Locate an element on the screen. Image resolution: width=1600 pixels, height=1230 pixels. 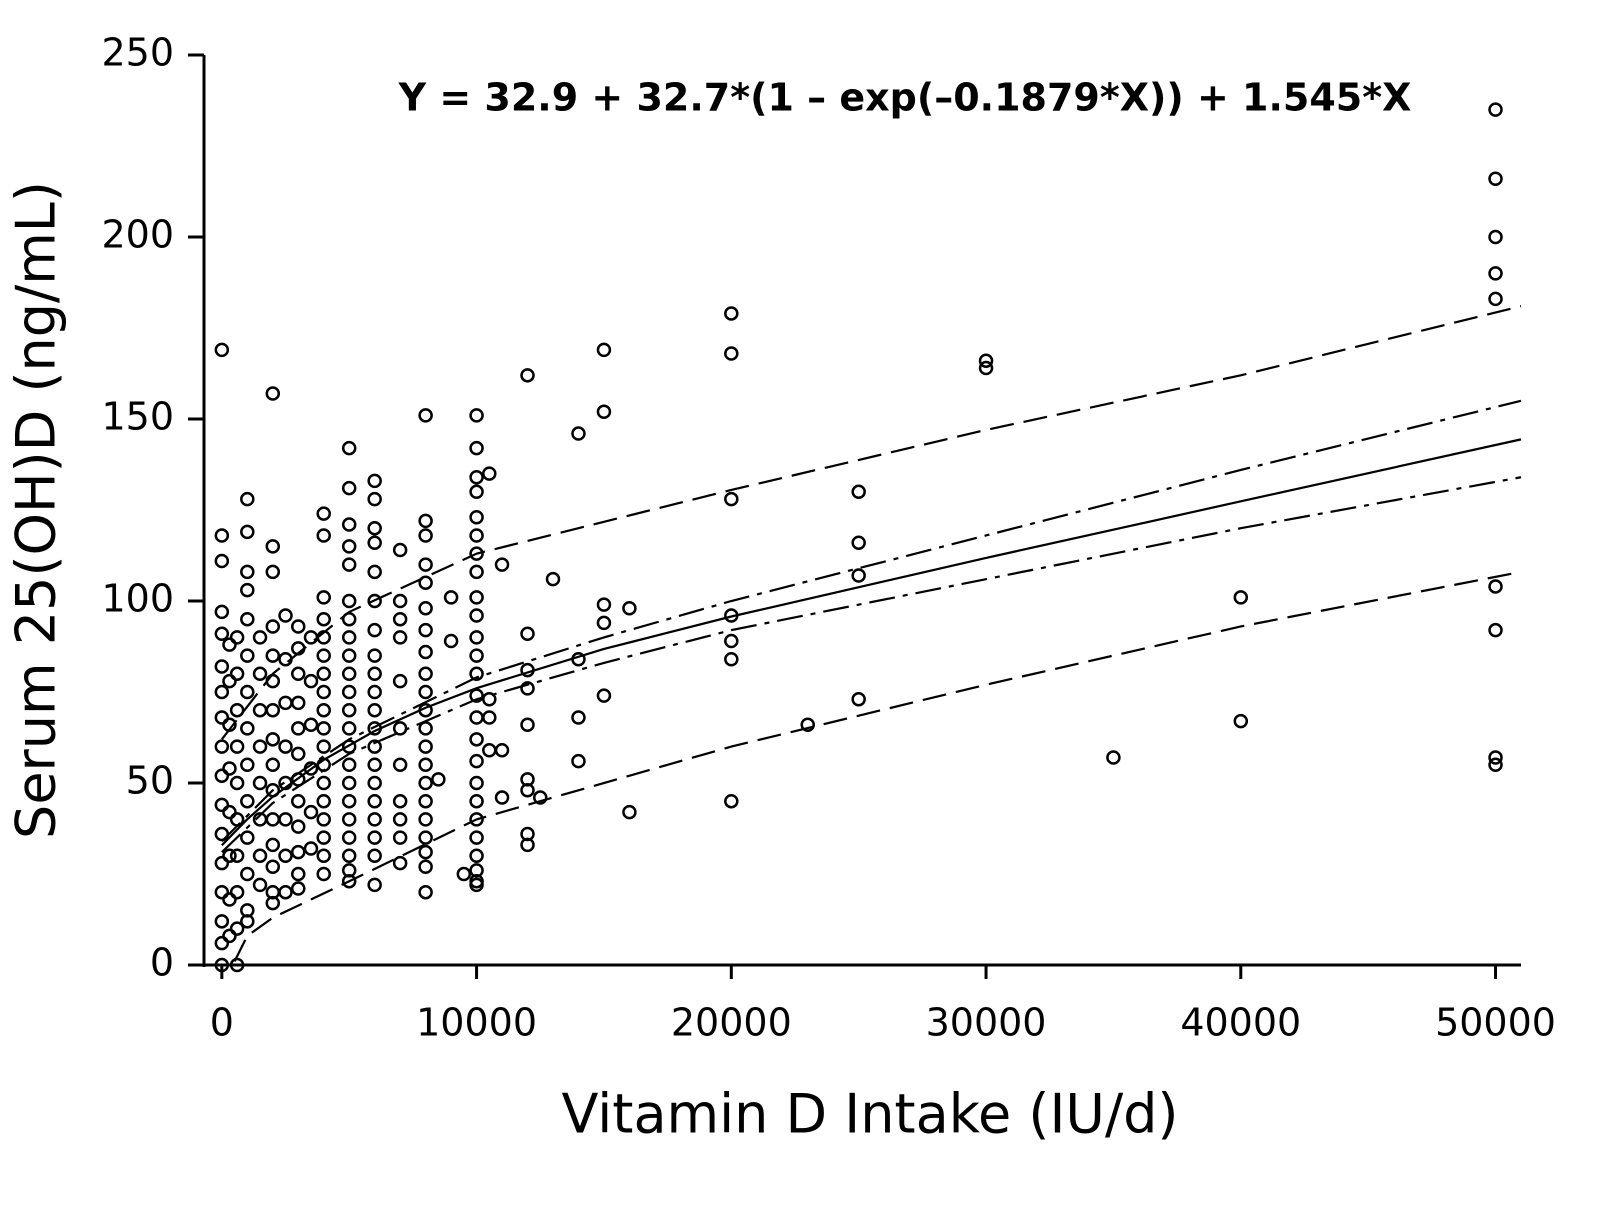
y-tick-label: 0 is located at coordinates (162, 963).